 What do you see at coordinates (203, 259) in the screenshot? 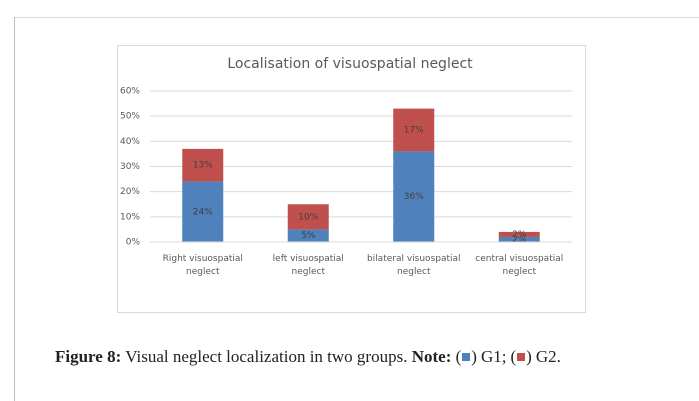
I see `x-tick-line: Right visuospatial` at bounding box center [203, 259].